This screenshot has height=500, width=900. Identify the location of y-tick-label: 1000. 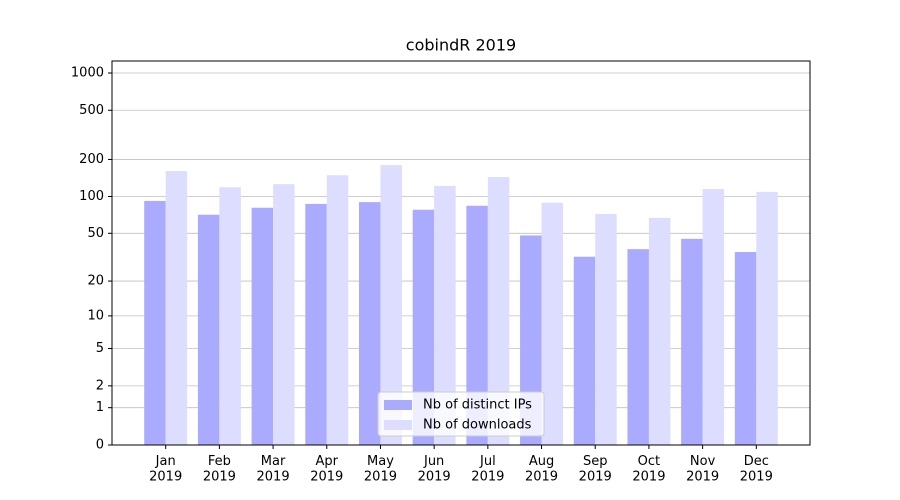
(87, 73).